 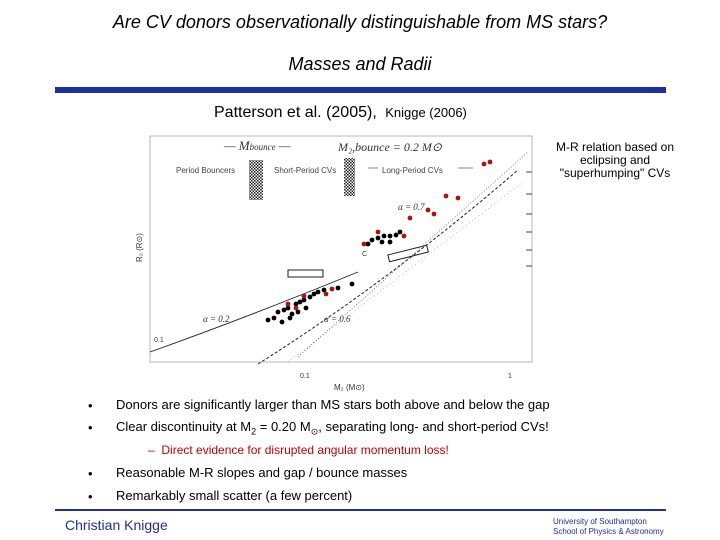 What do you see at coordinates (615, 173) in the screenshot?
I see `note-line-3: "superhumping" CVs` at bounding box center [615, 173].